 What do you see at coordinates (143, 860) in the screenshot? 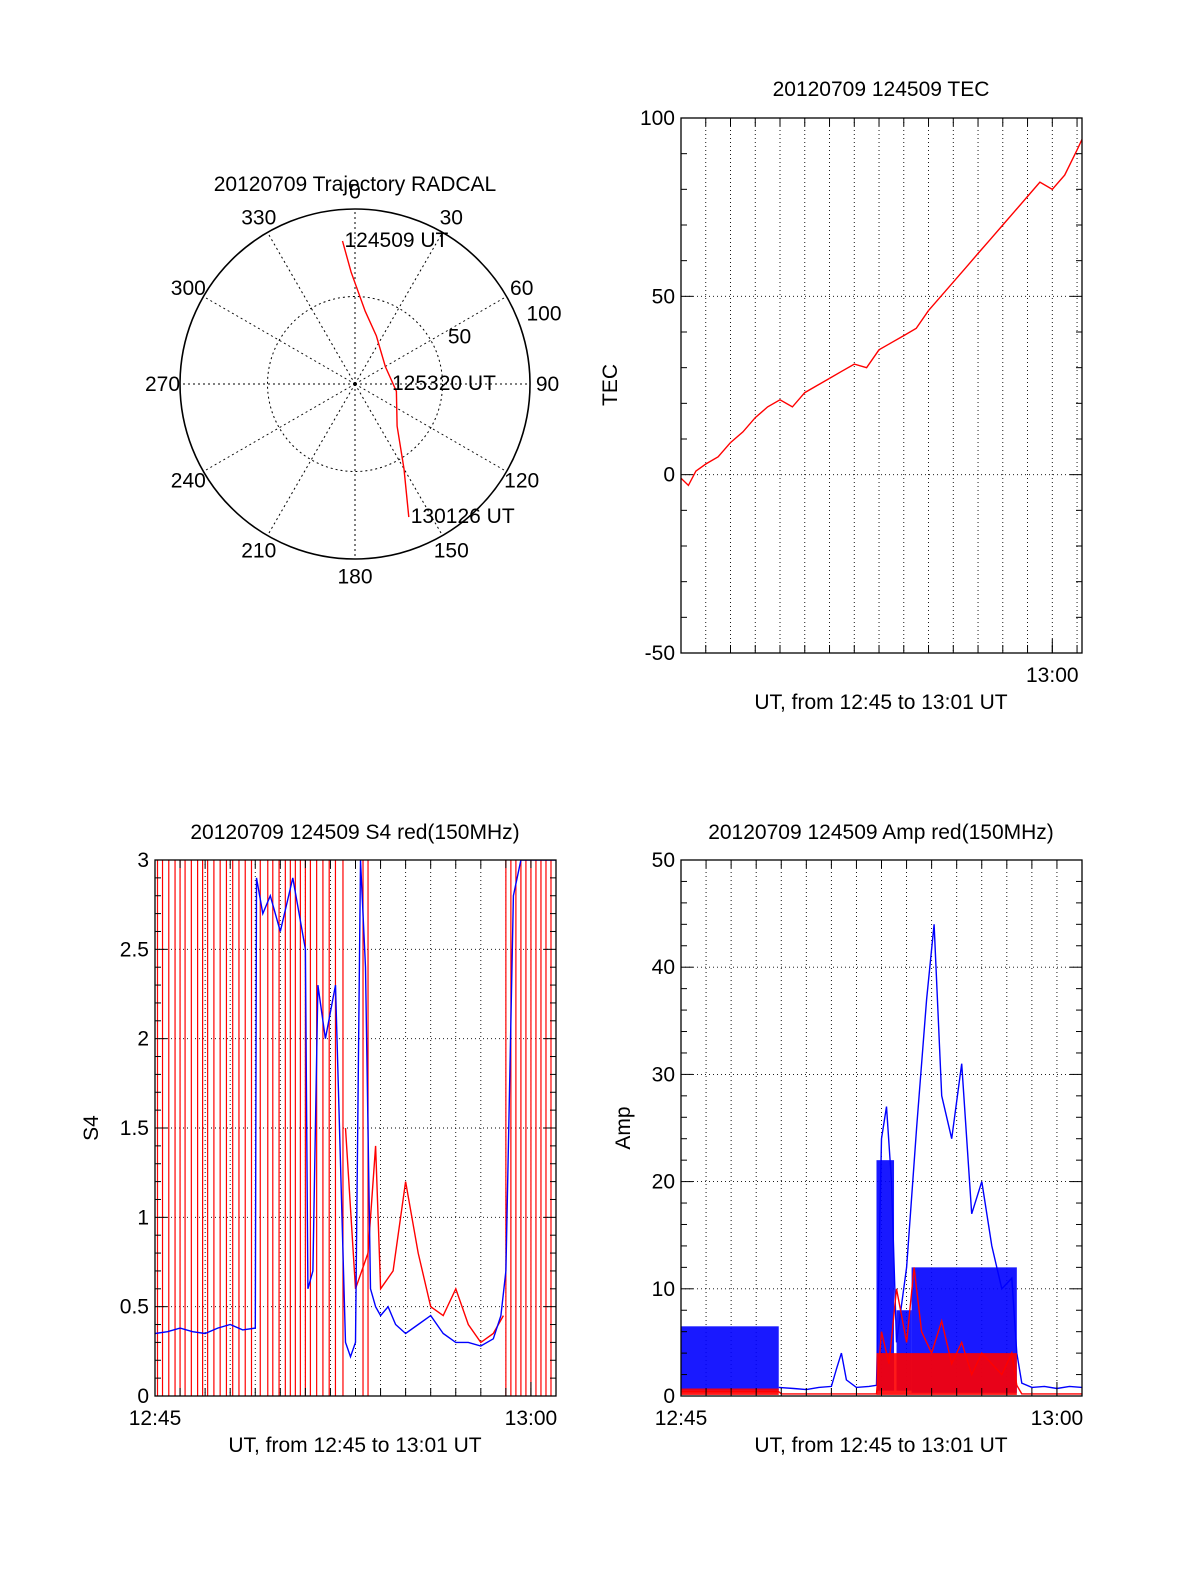
I see `s4-ytick-label: 3` at bounding box center [143, 860].